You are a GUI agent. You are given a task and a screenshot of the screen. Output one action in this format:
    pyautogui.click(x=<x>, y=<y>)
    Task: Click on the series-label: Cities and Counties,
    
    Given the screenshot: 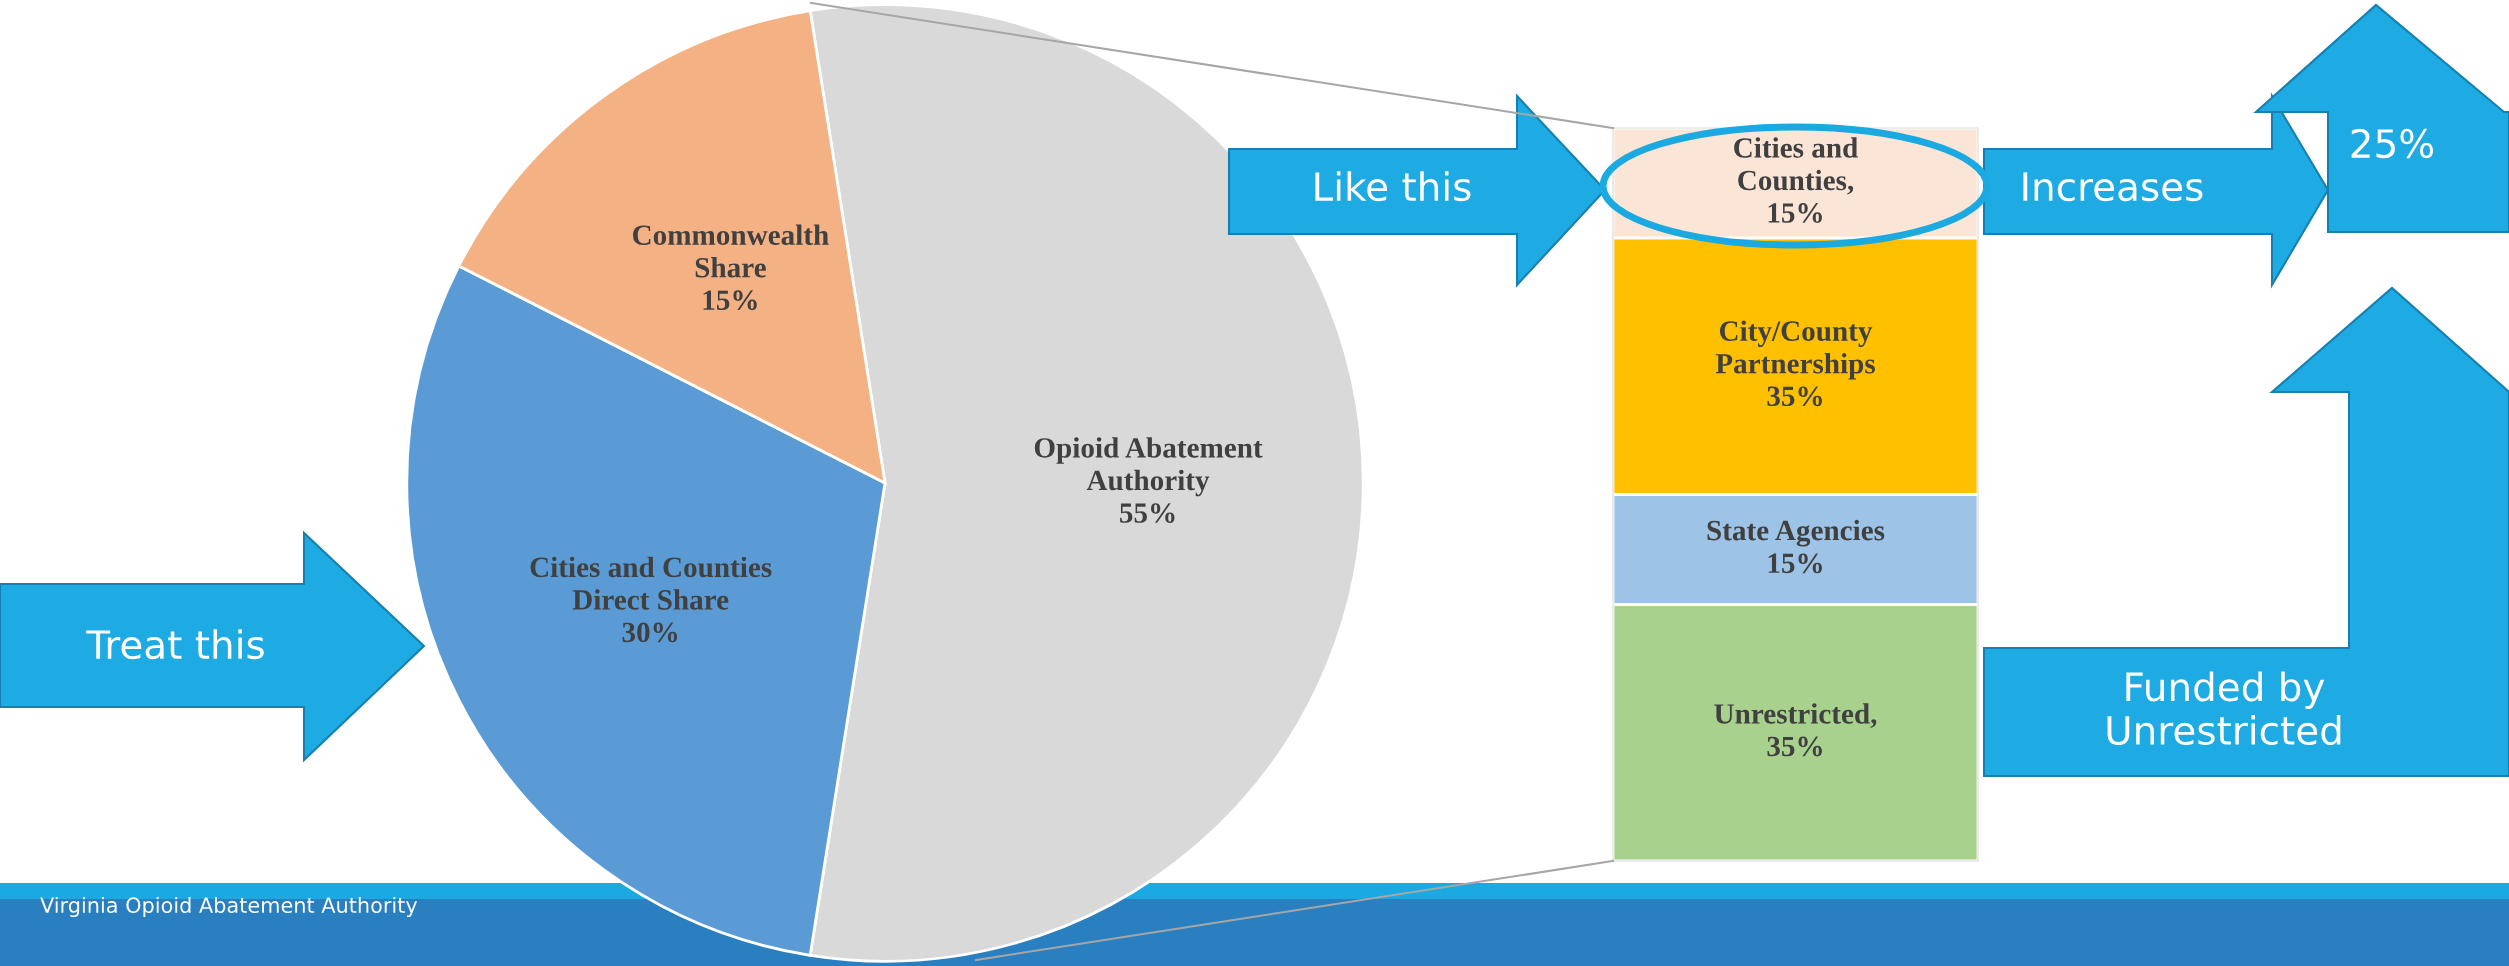 What is the action you would take?
    pyautogui.click(x=1796, y=166)
    